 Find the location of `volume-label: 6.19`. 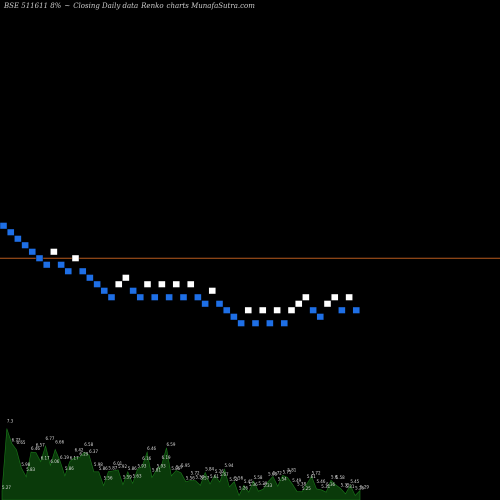

volume-label: 6.19 is located at coordinates (166, 457).